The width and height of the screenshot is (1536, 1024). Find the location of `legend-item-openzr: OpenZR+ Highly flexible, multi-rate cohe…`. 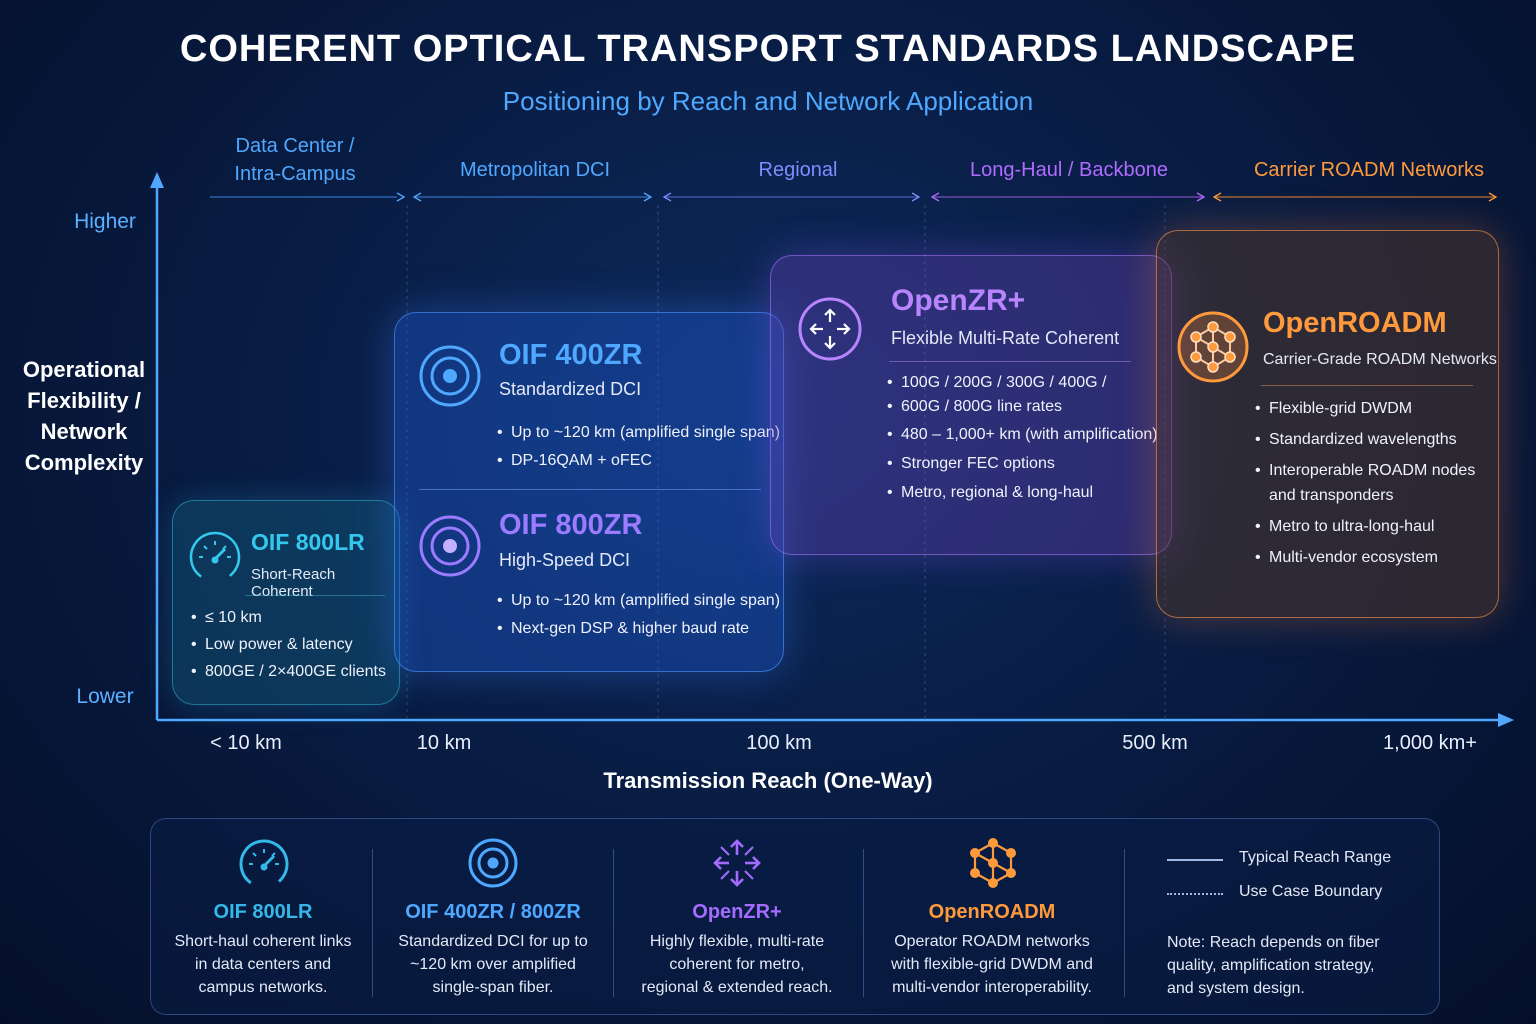

legend-item-openzr: OpenZR+ Highly flexible, multi-rate cohe… is located at coordinates (737, 917).